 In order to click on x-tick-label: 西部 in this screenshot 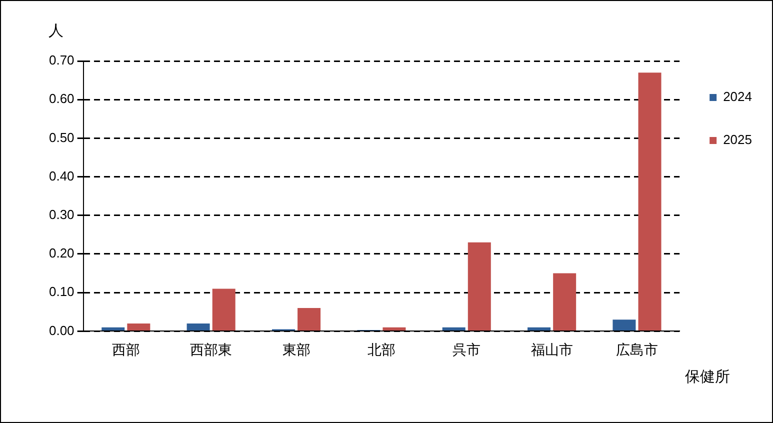, I will do `click(126, 349)`.